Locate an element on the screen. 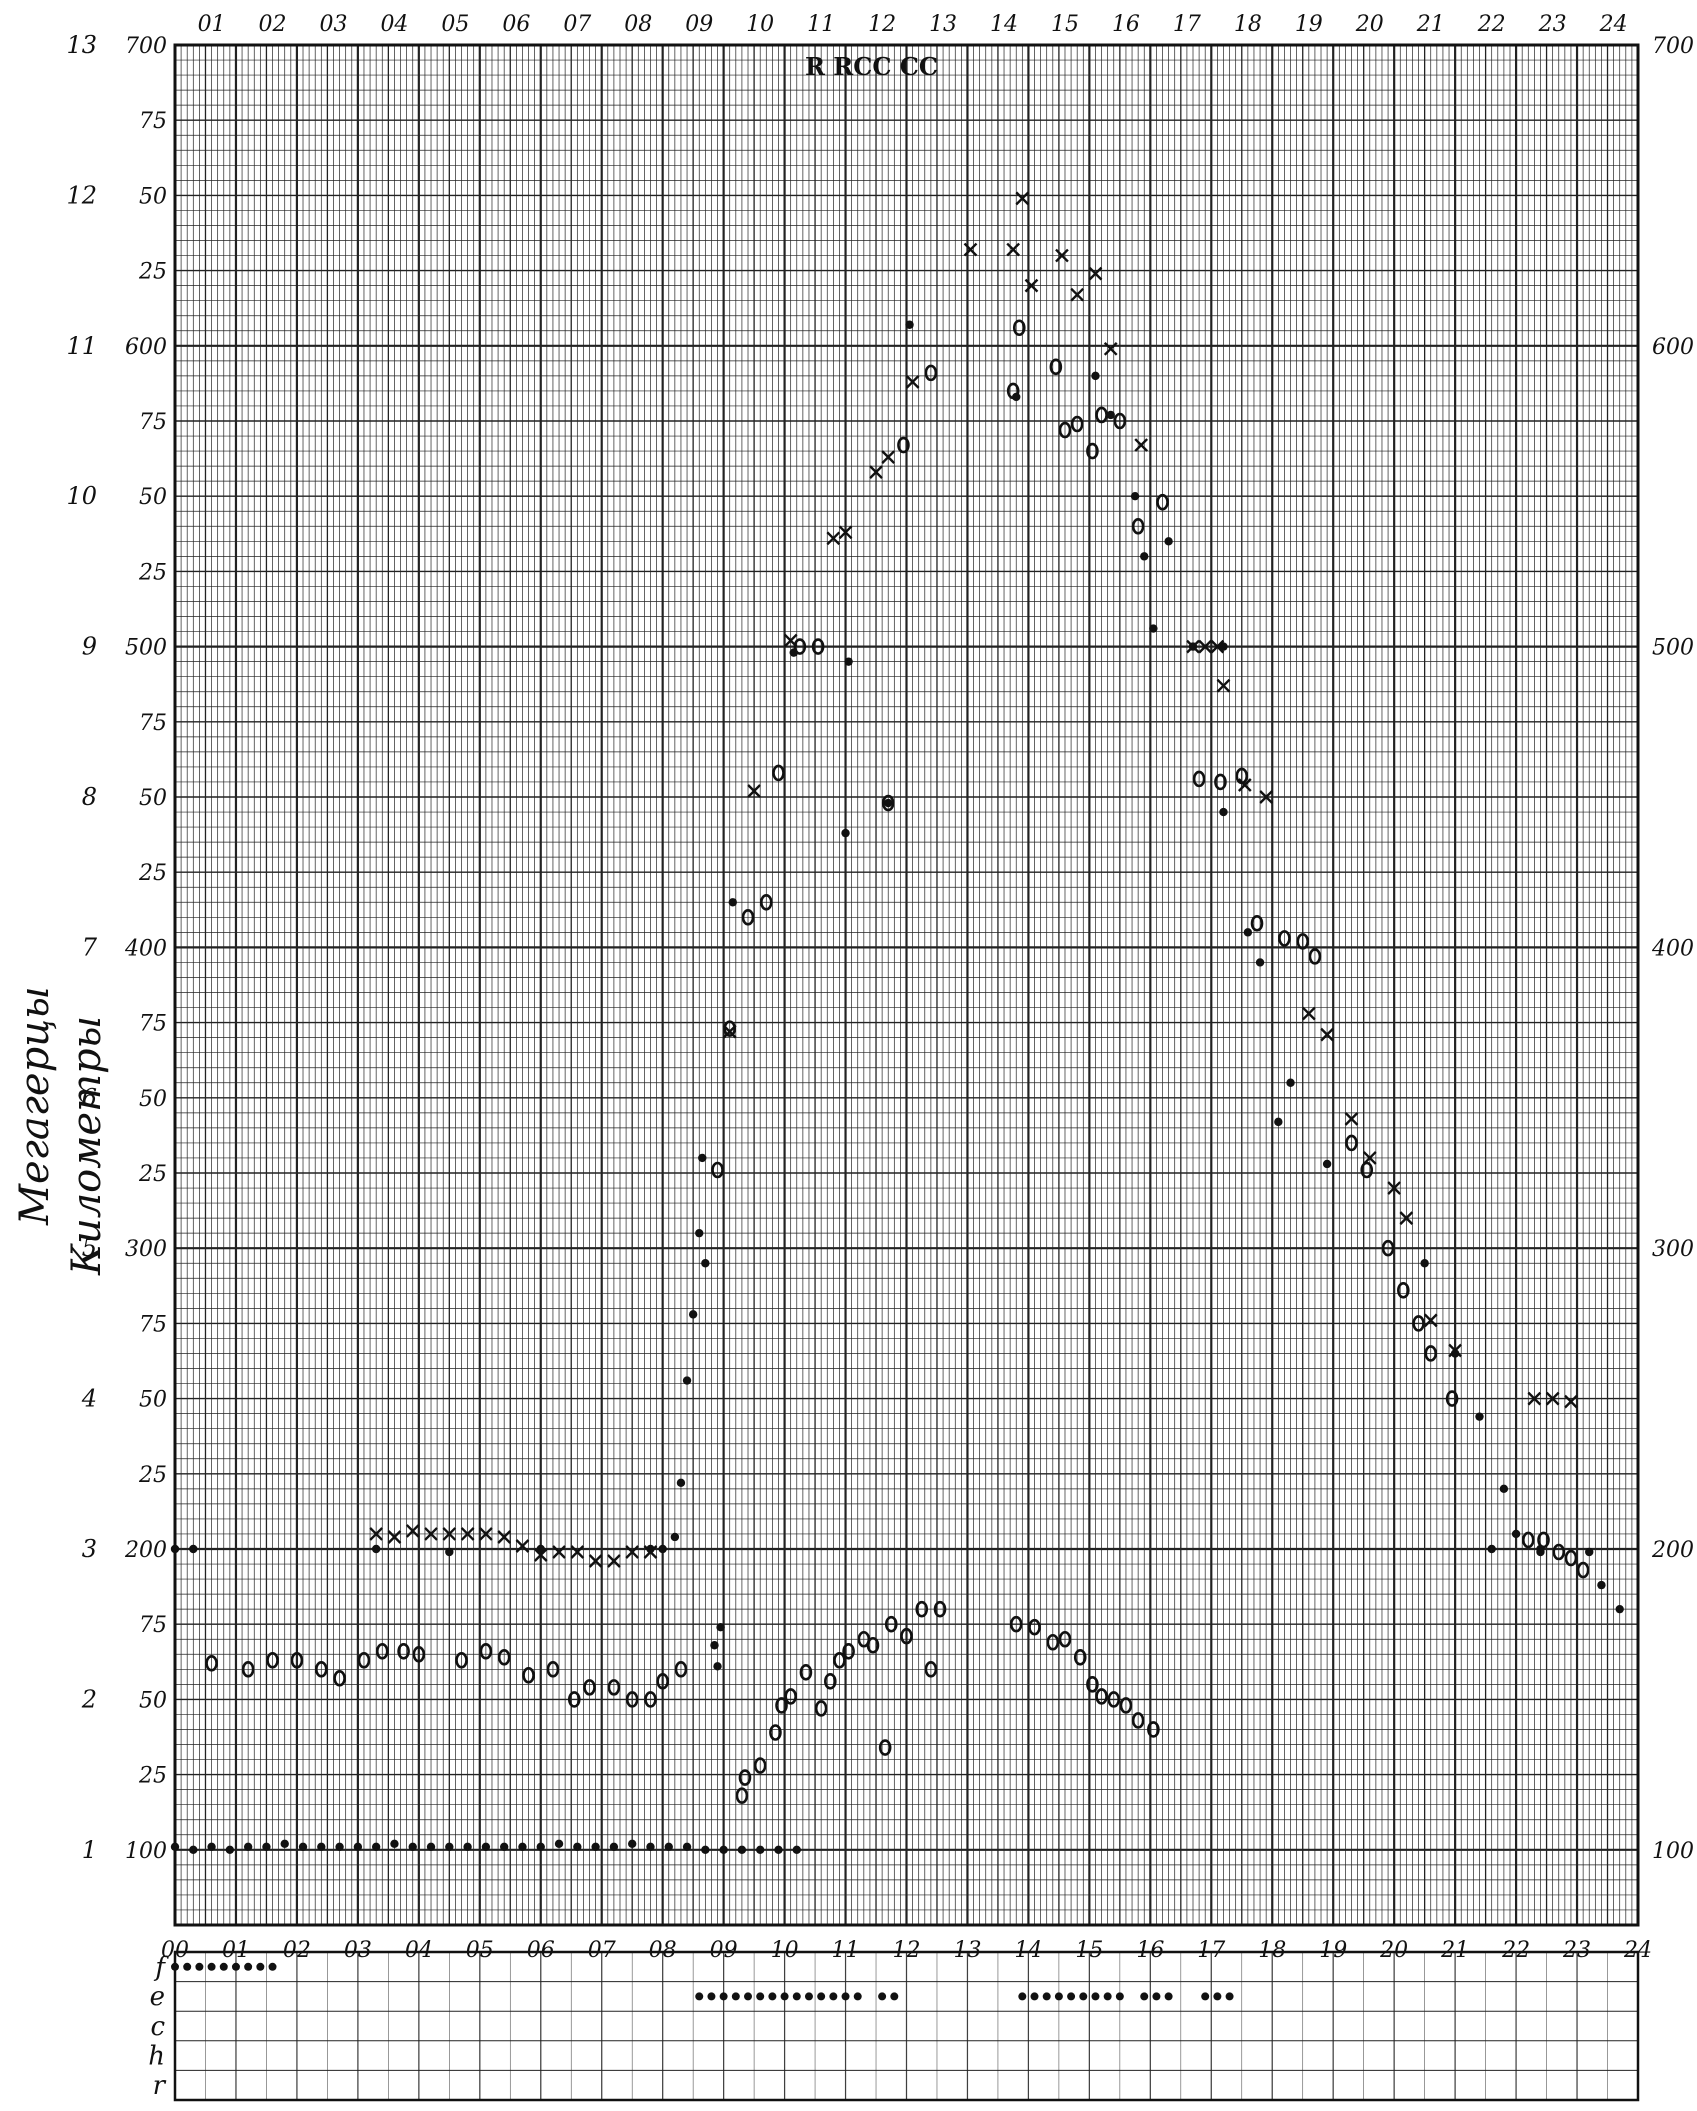  y-tick-label-mhz: 5 is located at coordinates (89, 1248).